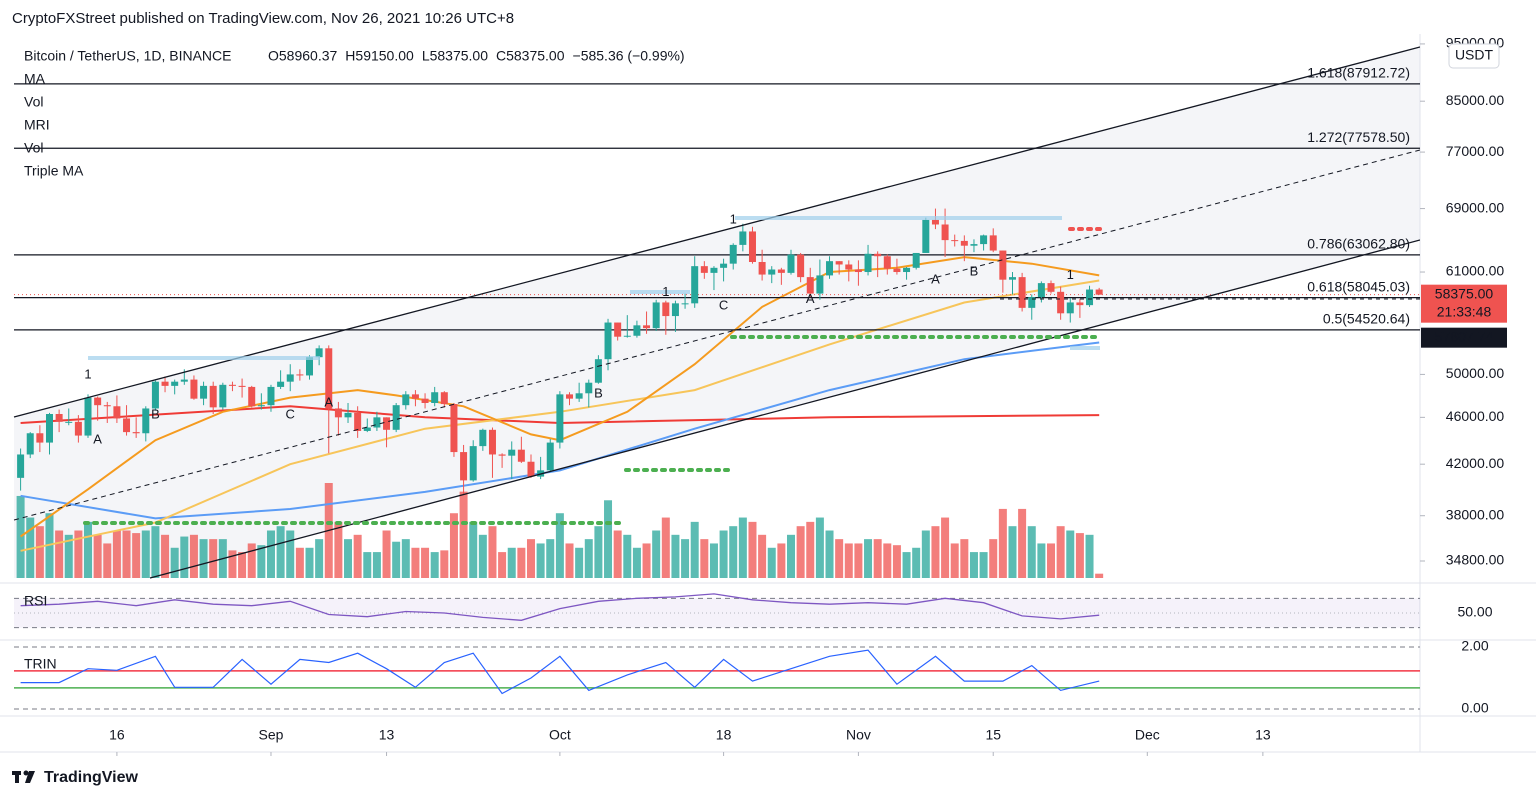  Describe the element at coordinates (1464, 337) in the screenshot. I see `crosshair-tag` at that location.